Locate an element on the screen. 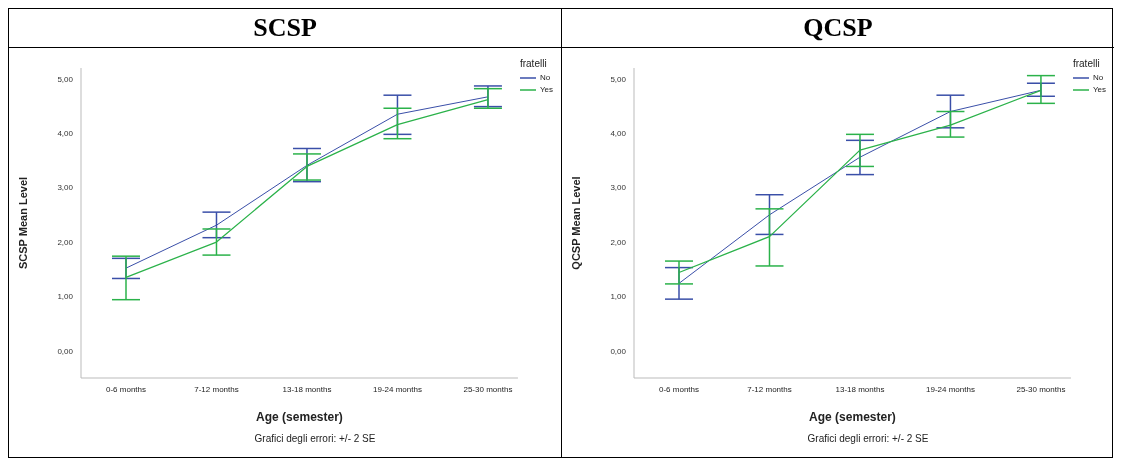 The image size is (1121, 468). y-axis-title: QCSP Mean Level is located at coordinates (575, 223).